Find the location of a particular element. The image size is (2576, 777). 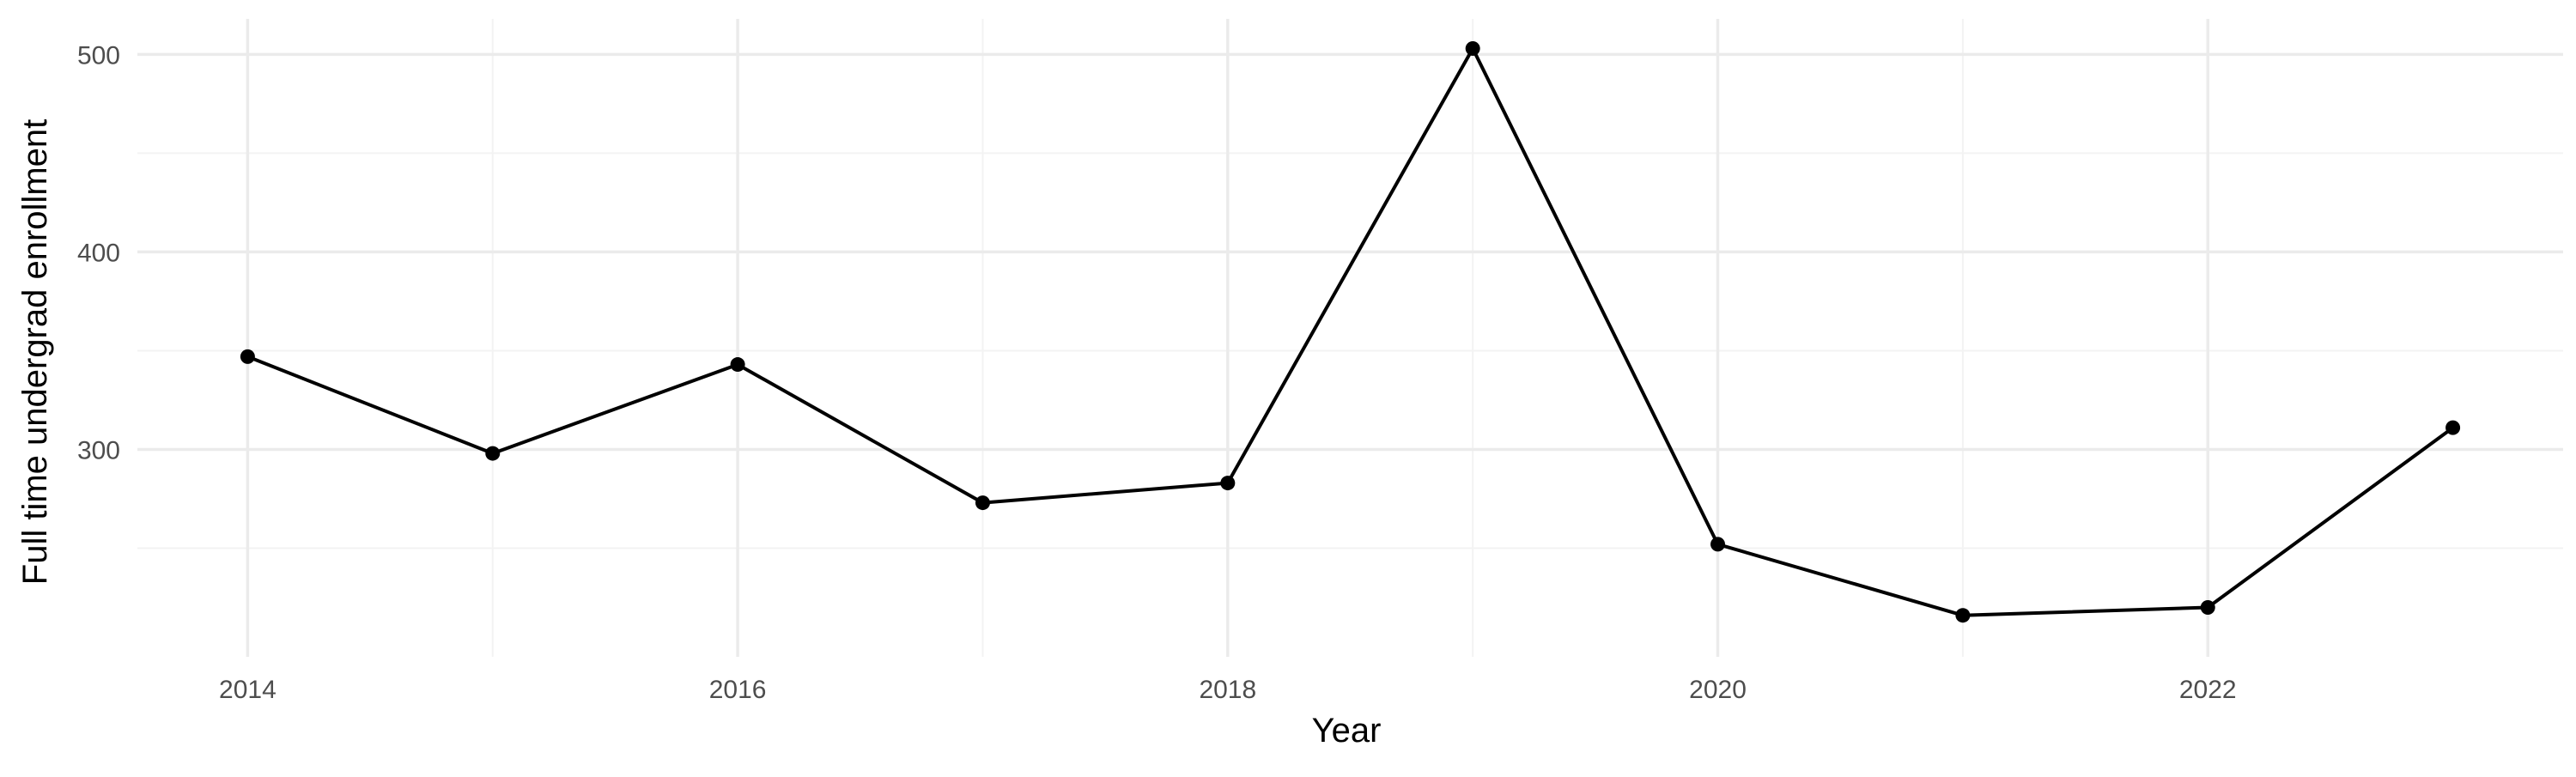

x-tick-label: 2016 is located at coordinates (738, 690).